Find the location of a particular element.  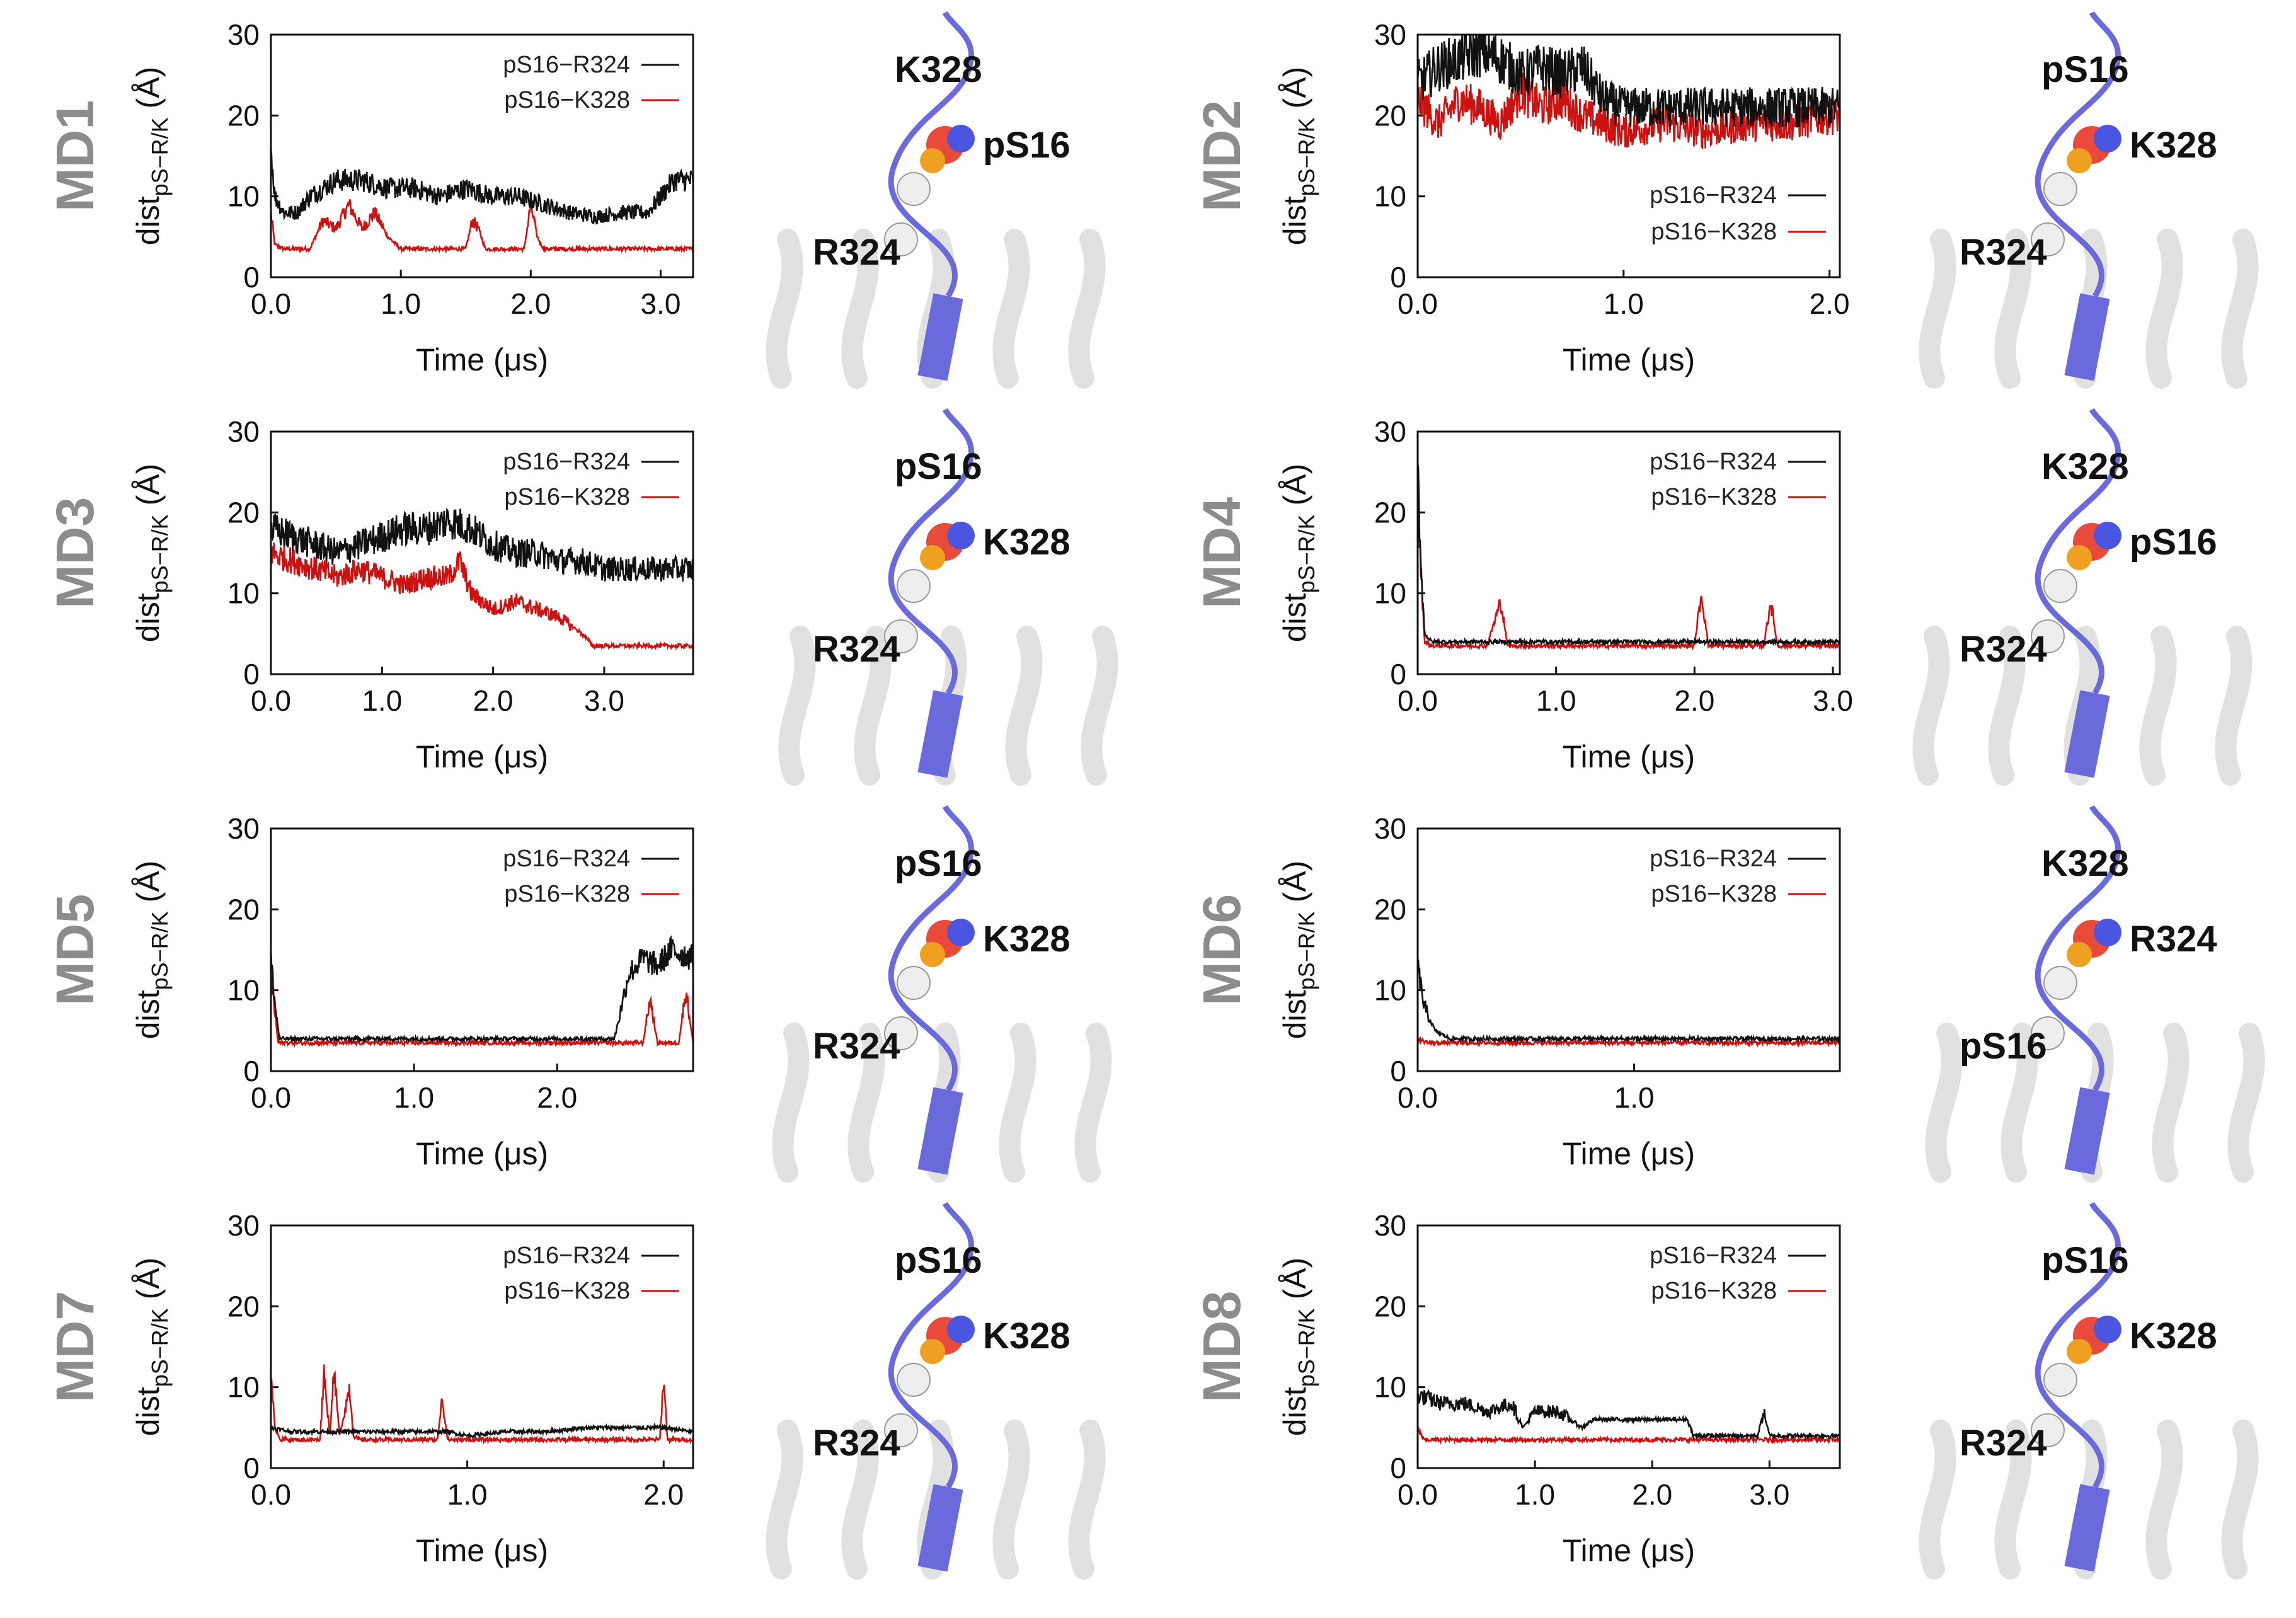

y-axis-title-main: dist is located at coordinates (148, 1015).